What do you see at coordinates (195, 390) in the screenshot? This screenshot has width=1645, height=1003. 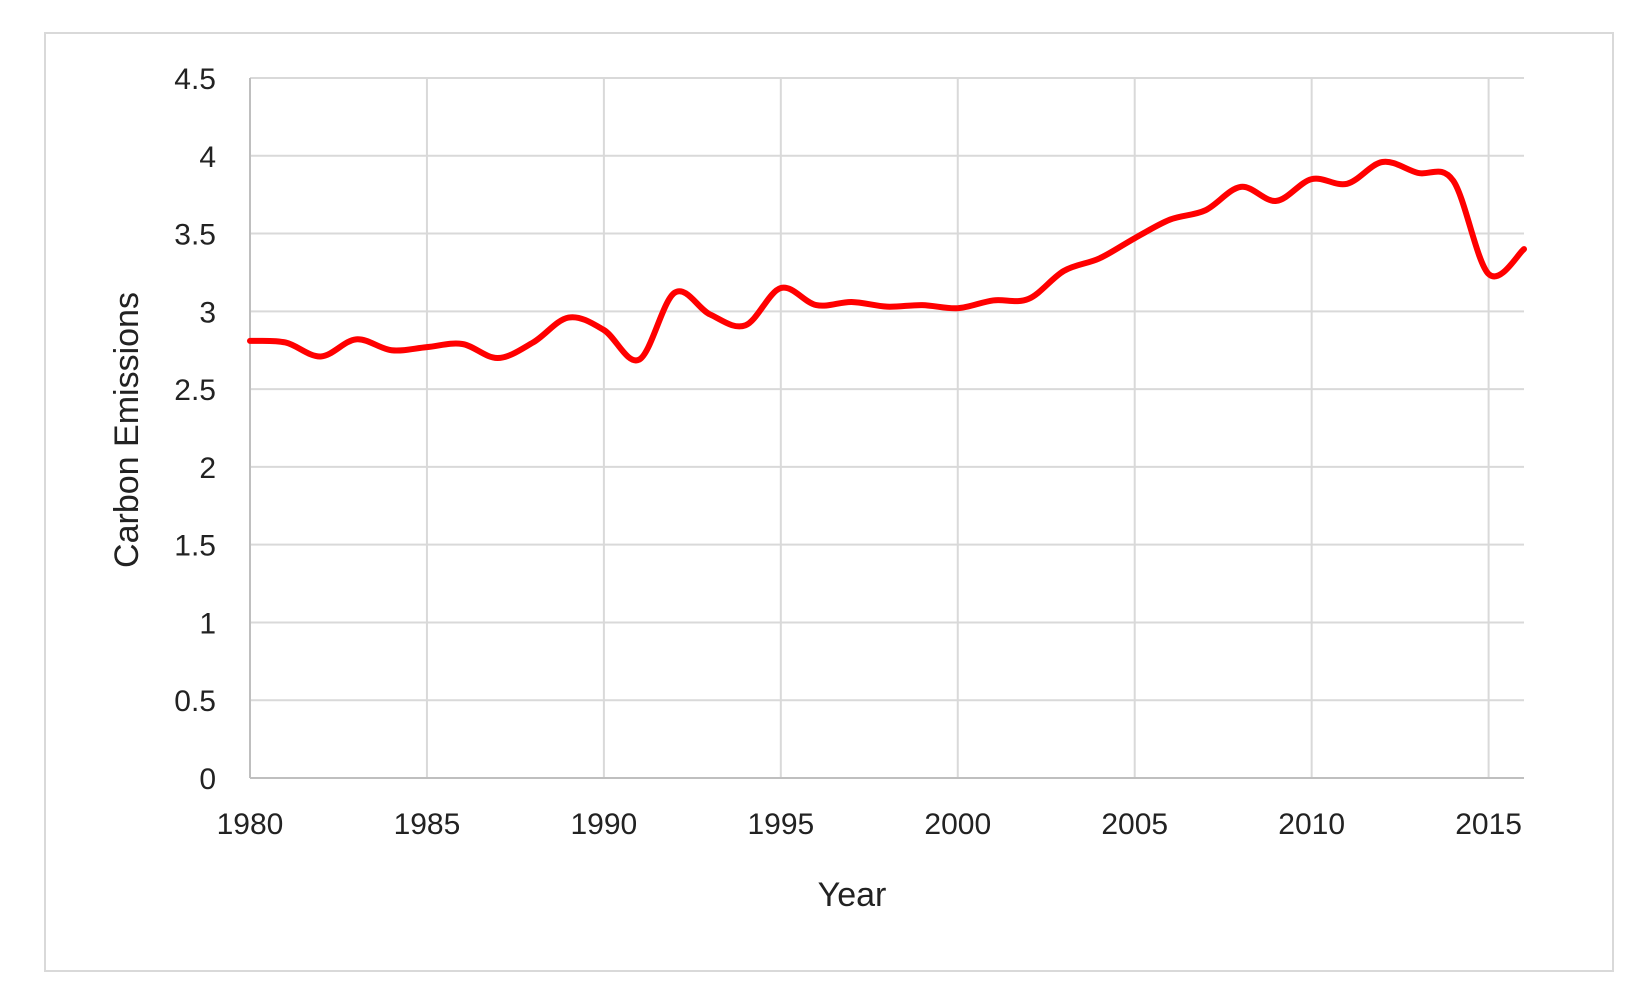 I see `y-tick-label: 2.5` at bounding box center [195, 390].